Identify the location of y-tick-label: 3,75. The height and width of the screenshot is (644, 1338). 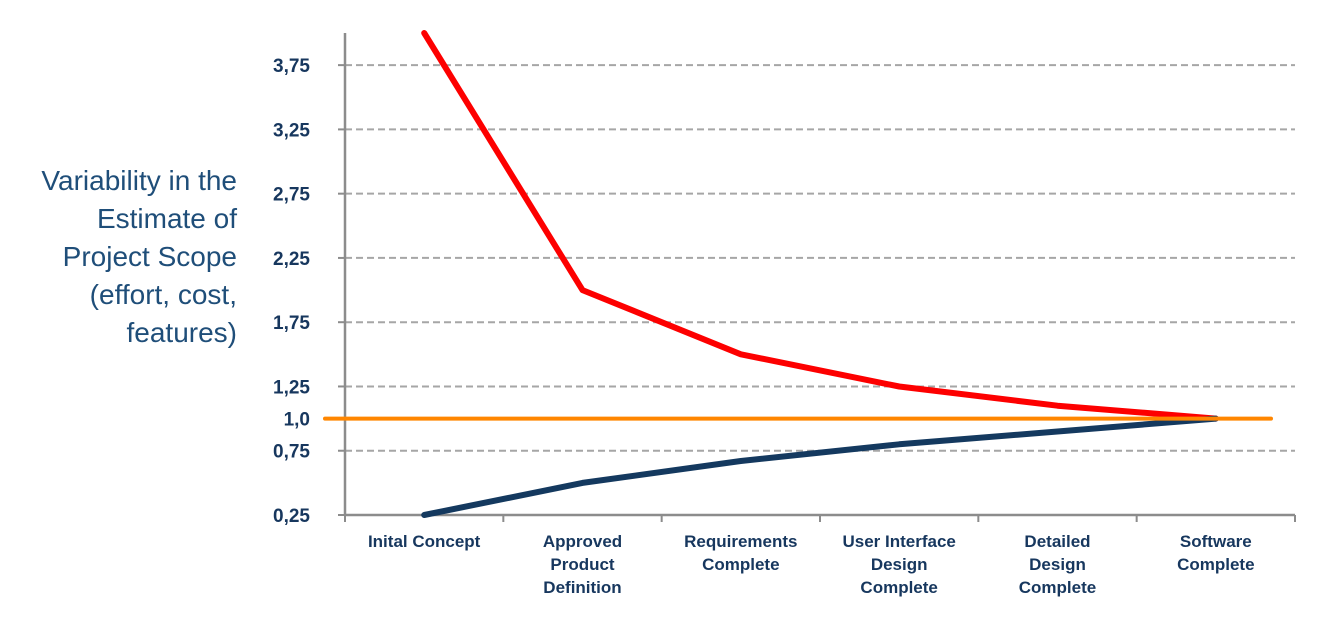
(291, 66).